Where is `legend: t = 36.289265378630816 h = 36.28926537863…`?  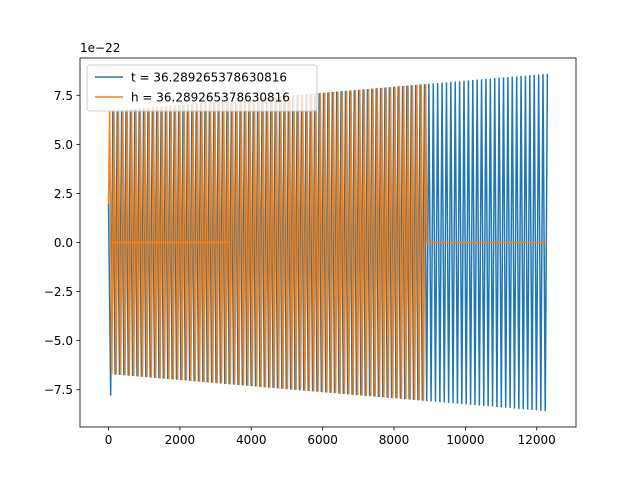 legend: t = 36.289265378630816 h = 36.28926537863… is located at coordinates (202, 88).